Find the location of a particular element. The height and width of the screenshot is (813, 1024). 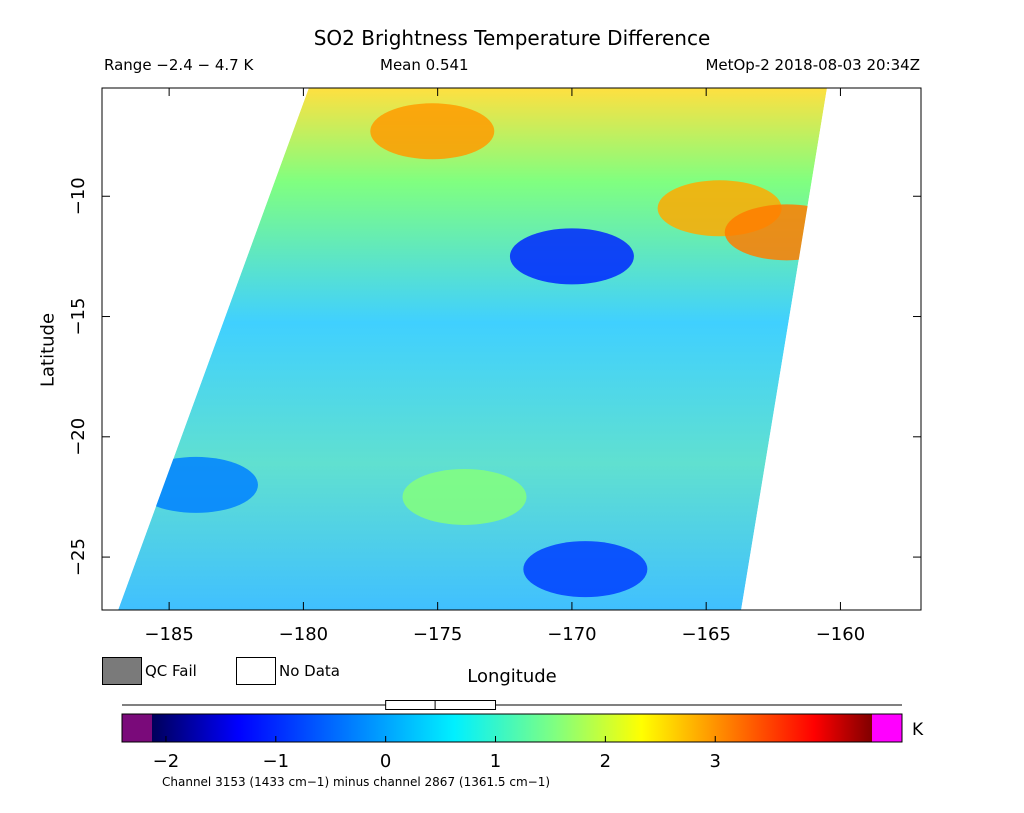

chart-title: SO2 Brightness Temperature Difference is located at coordinates (512, 38).